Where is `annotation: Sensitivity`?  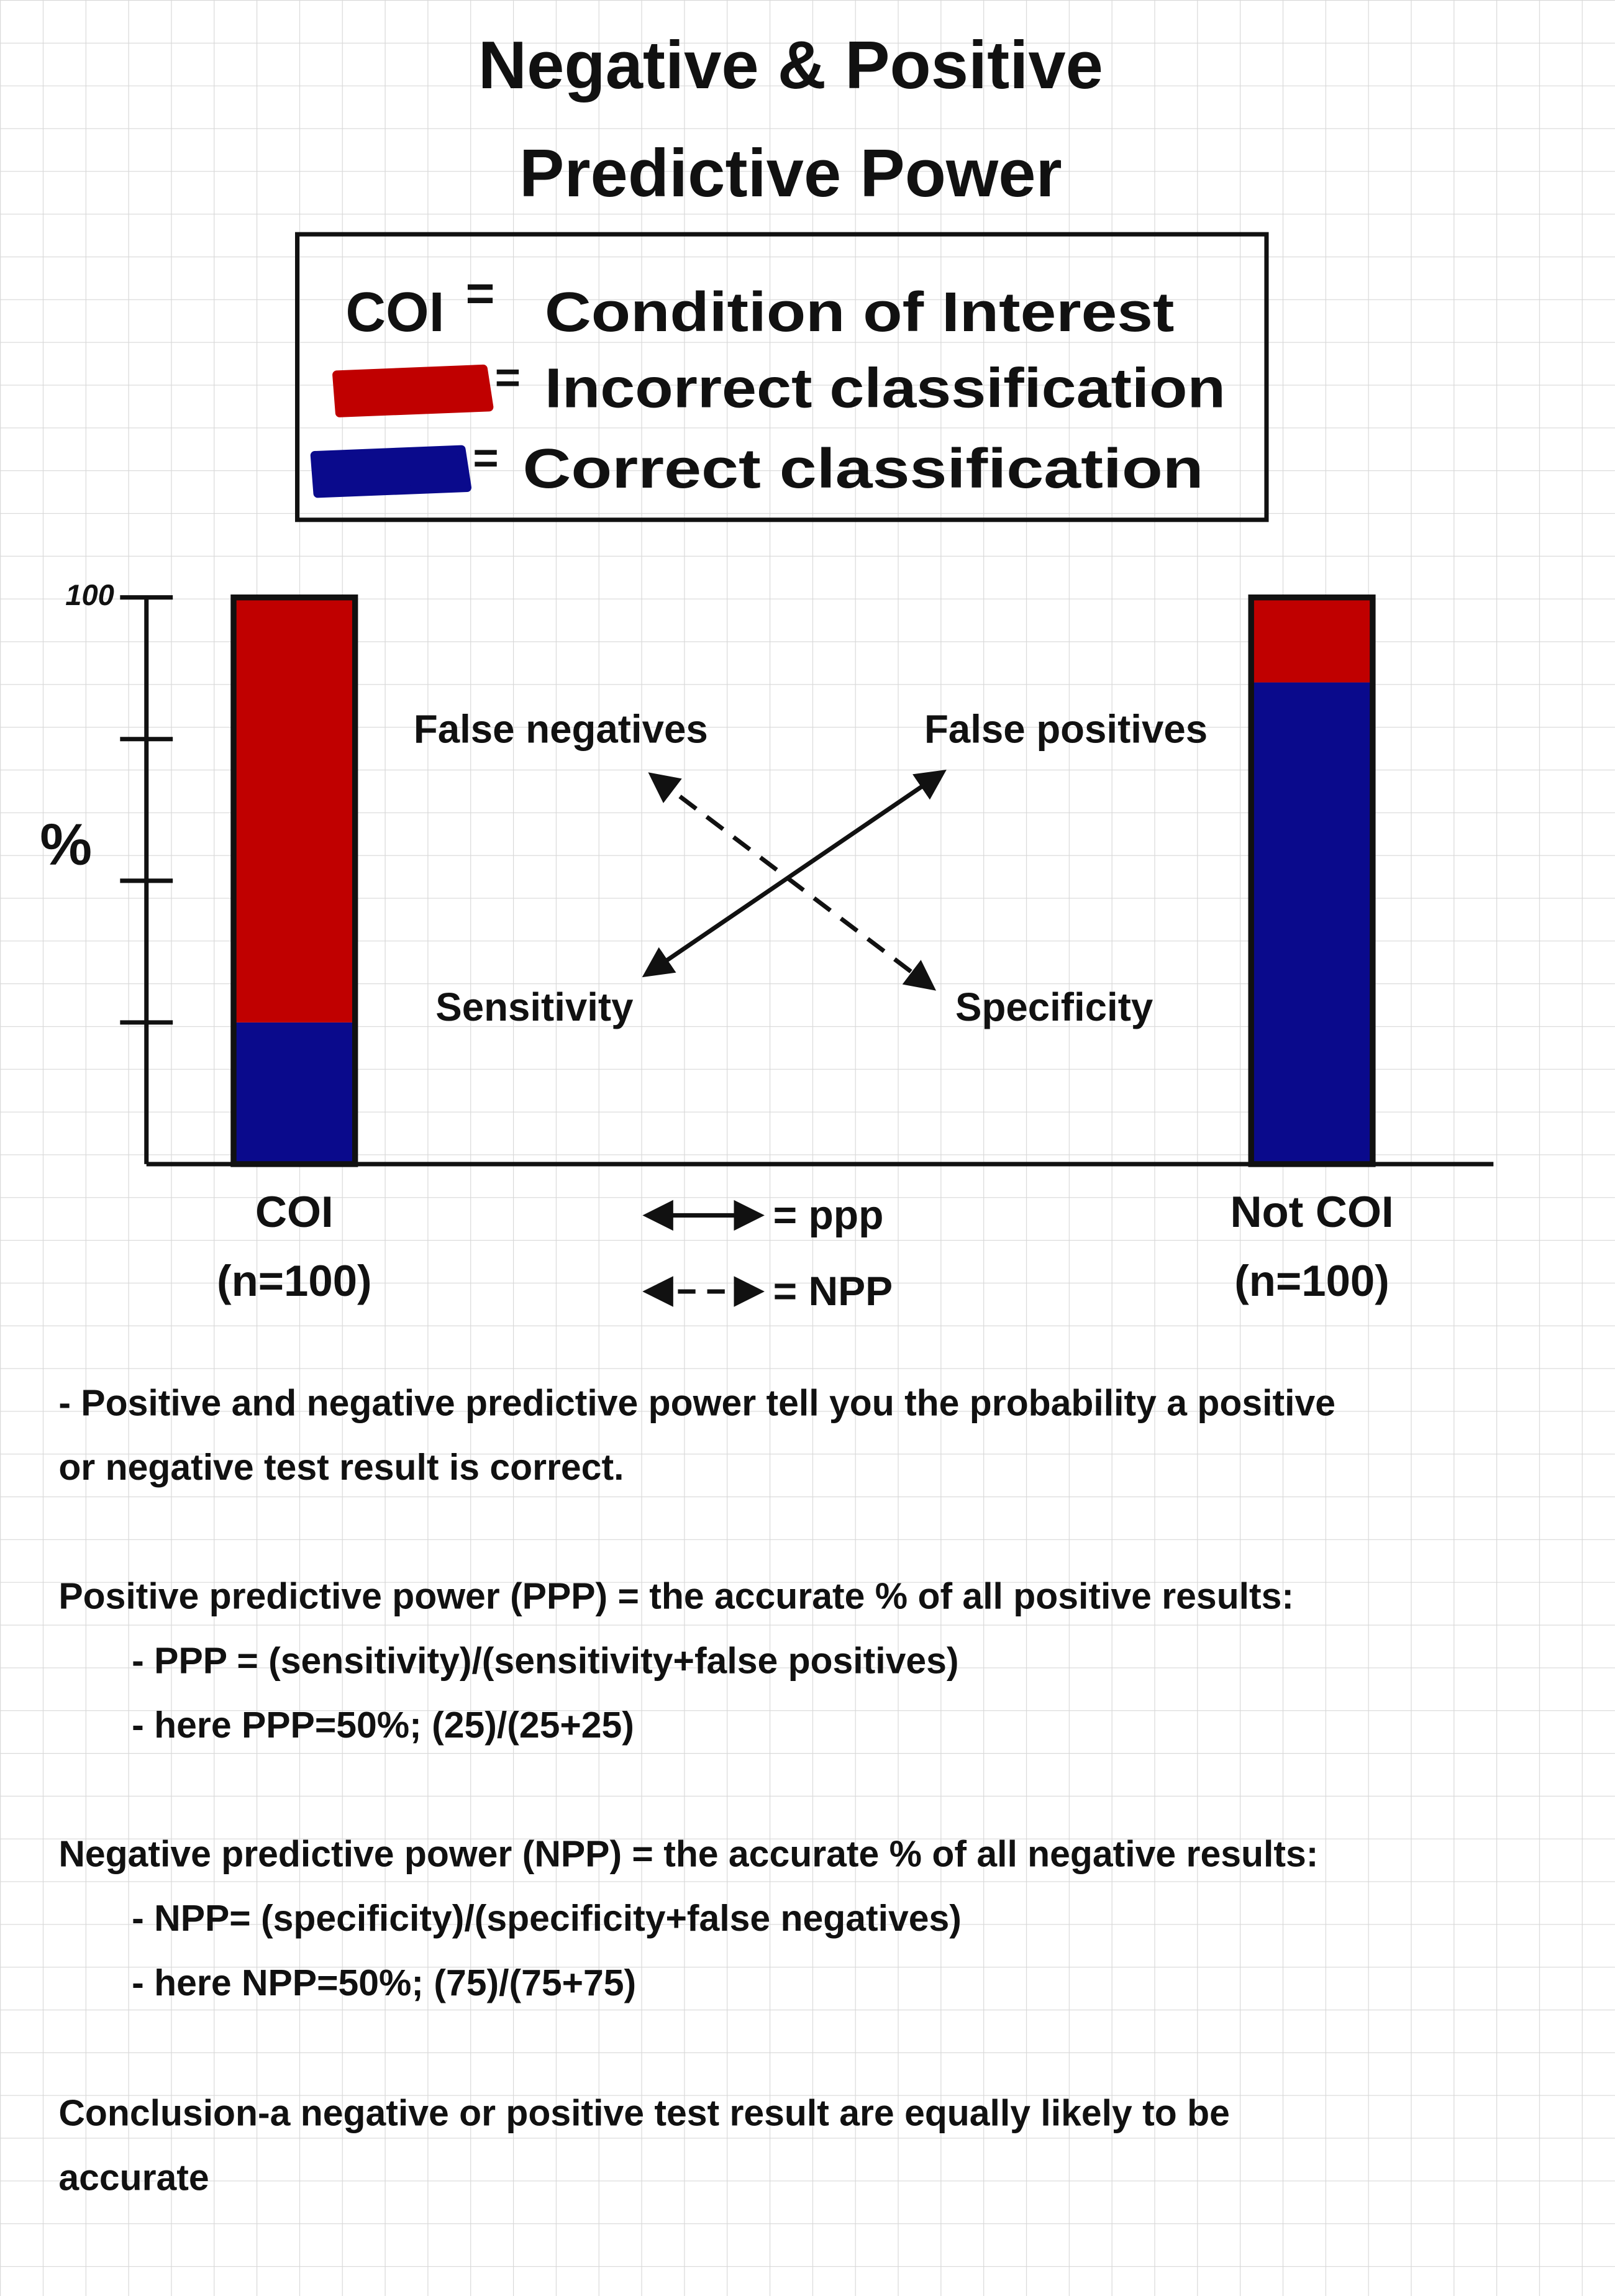 annotation: Sensitivity is located at coordinates (534, 1007).